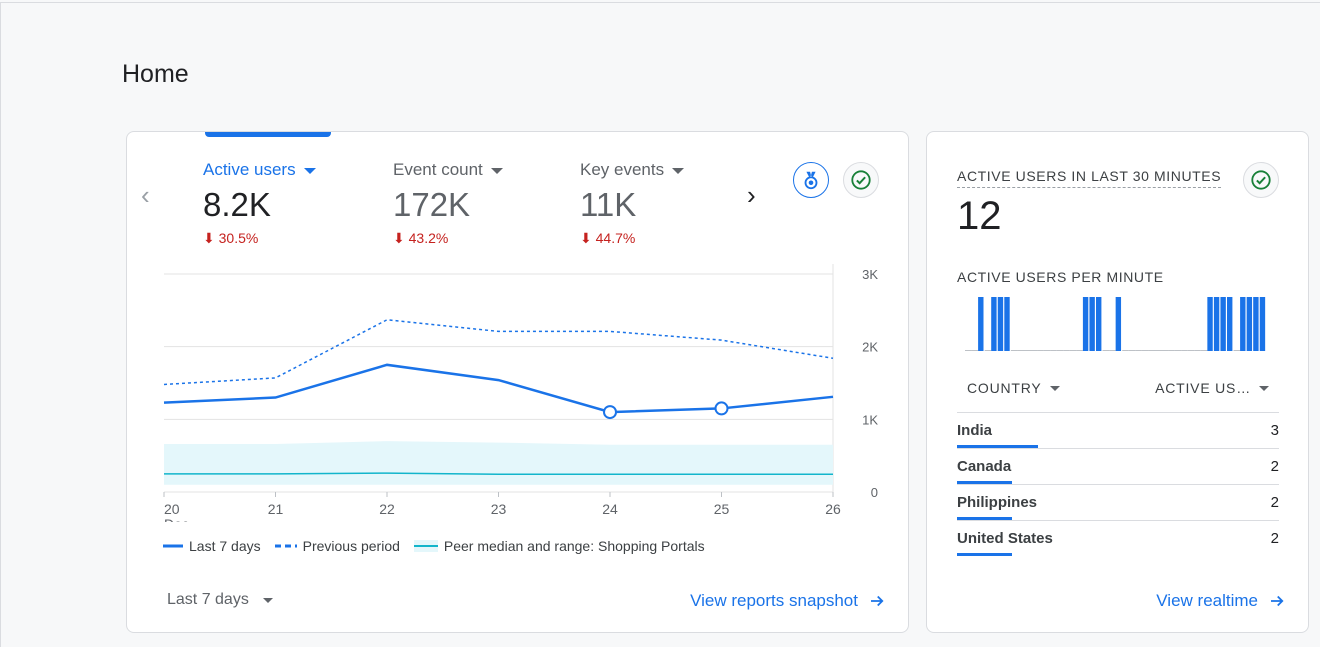  Describe the element at coordinates (788, 601) in the screenshot. I see `view-reports-snapshot-link: View reports snapshot` at that location.